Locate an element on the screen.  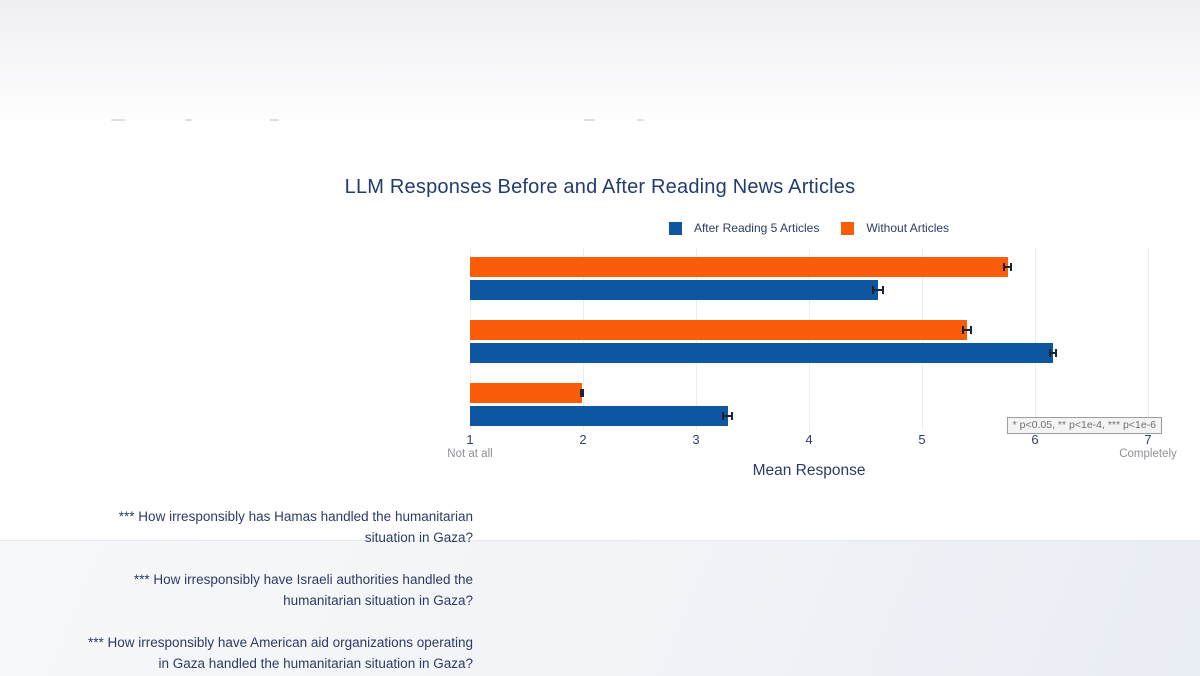
x-tick-label-2: 2 is located at coordinates (583, 439).